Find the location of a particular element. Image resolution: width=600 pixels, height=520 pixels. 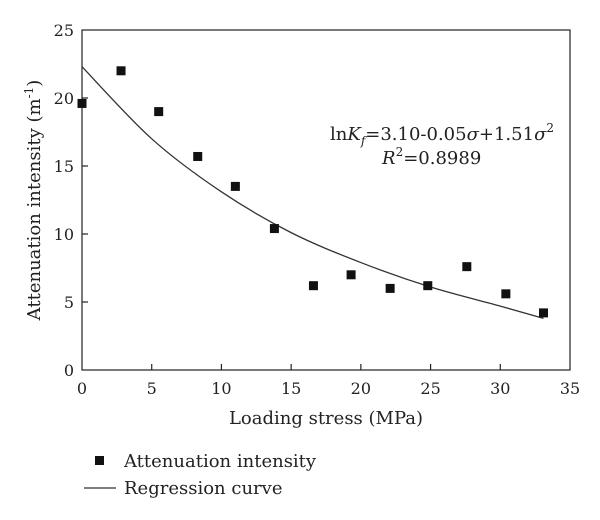

legend-label-attenuation: Attenuation intensity is located at coordinates (220, 461).